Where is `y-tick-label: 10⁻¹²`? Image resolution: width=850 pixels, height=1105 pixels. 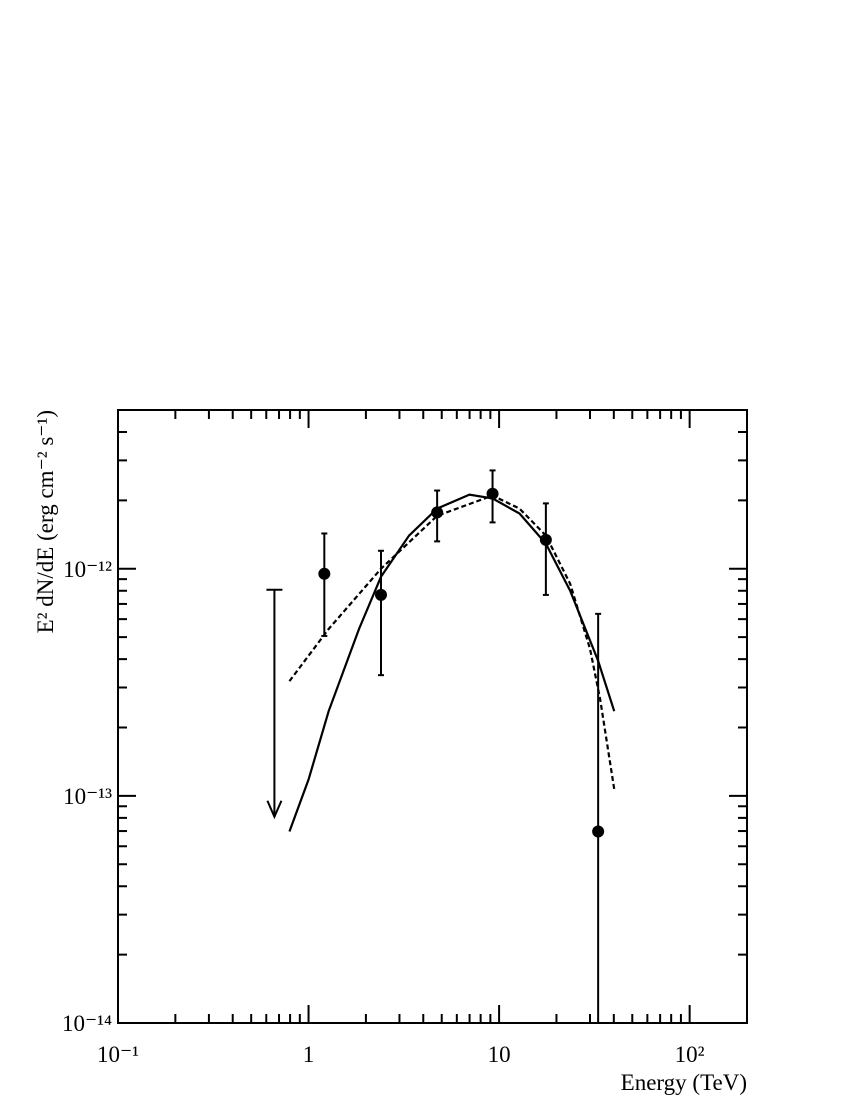 y-tick-label: 10⁻¹² is located at coordinates (87, 569).